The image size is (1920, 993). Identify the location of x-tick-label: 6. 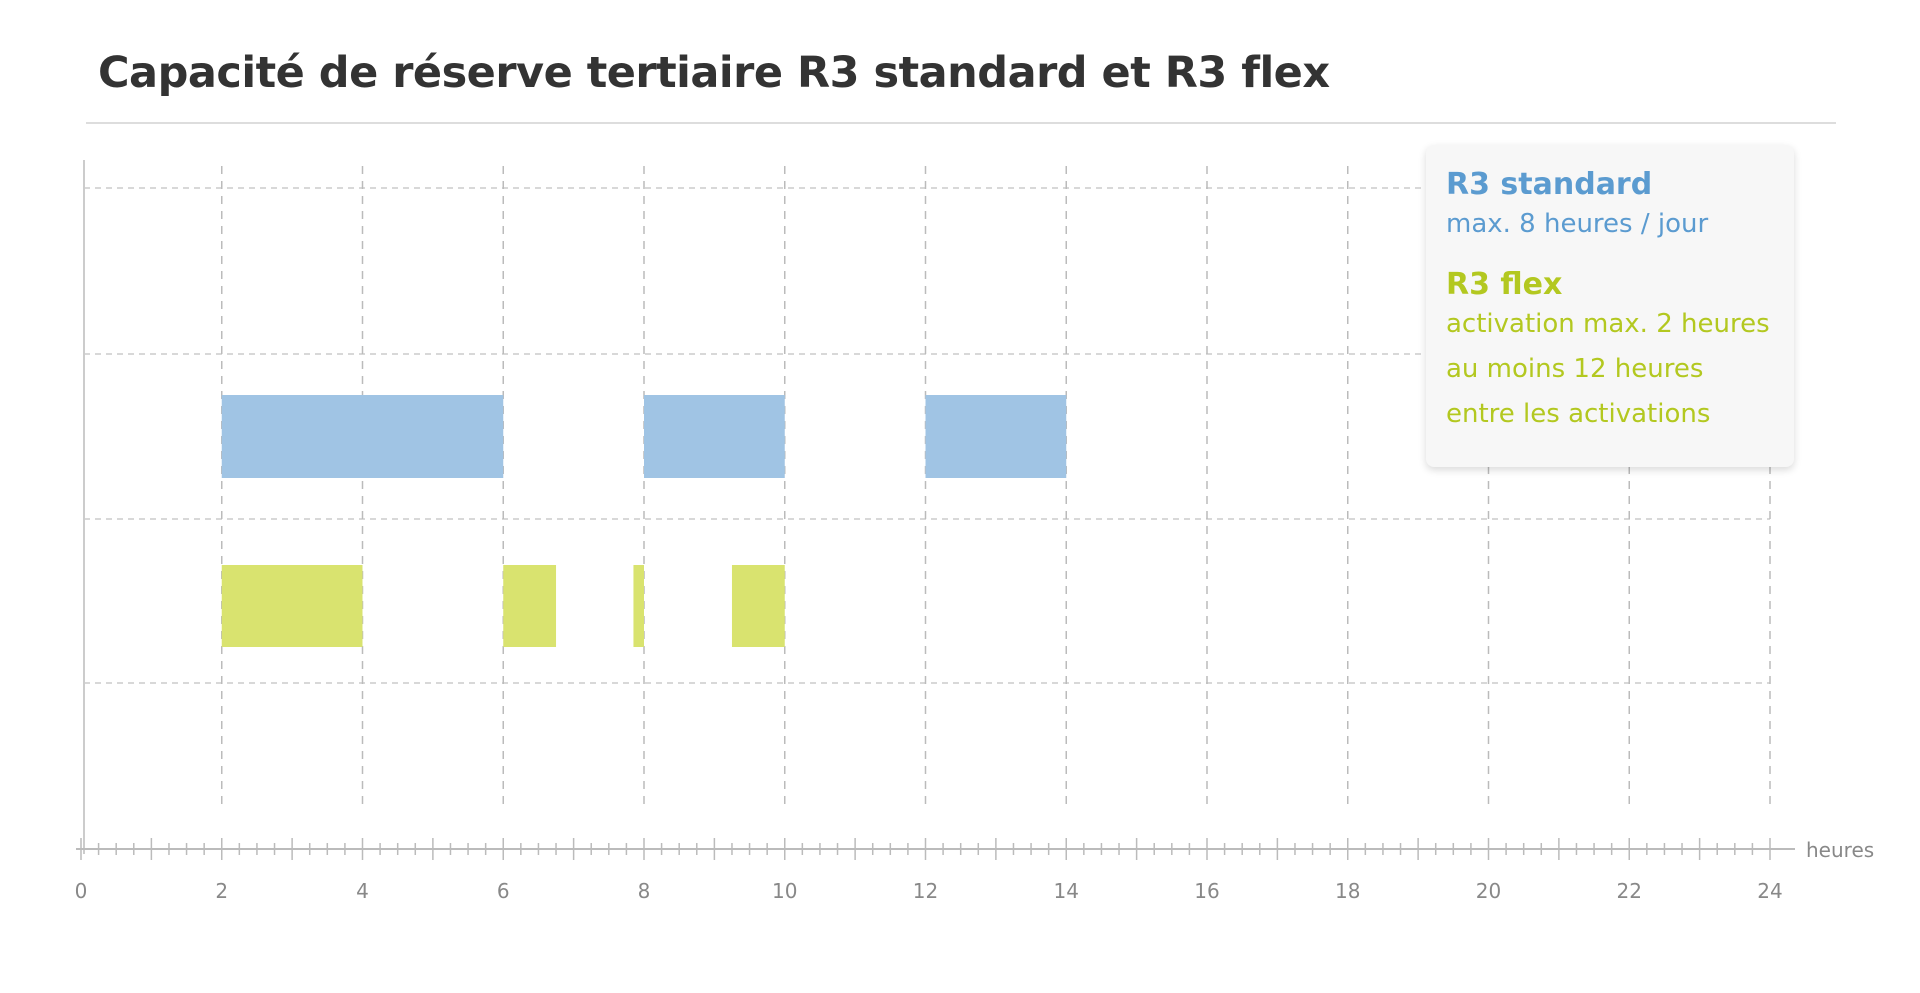
(503, 891).